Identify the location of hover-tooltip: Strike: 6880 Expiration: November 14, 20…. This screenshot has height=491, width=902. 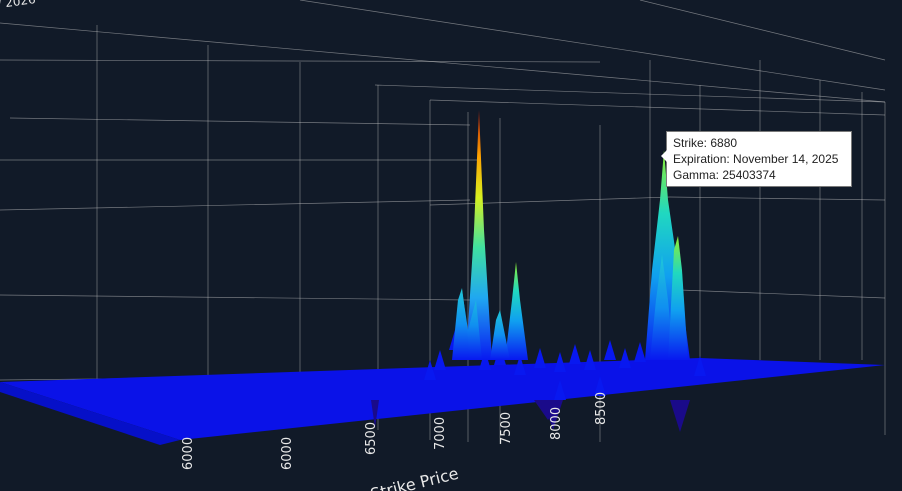
(756, 159).